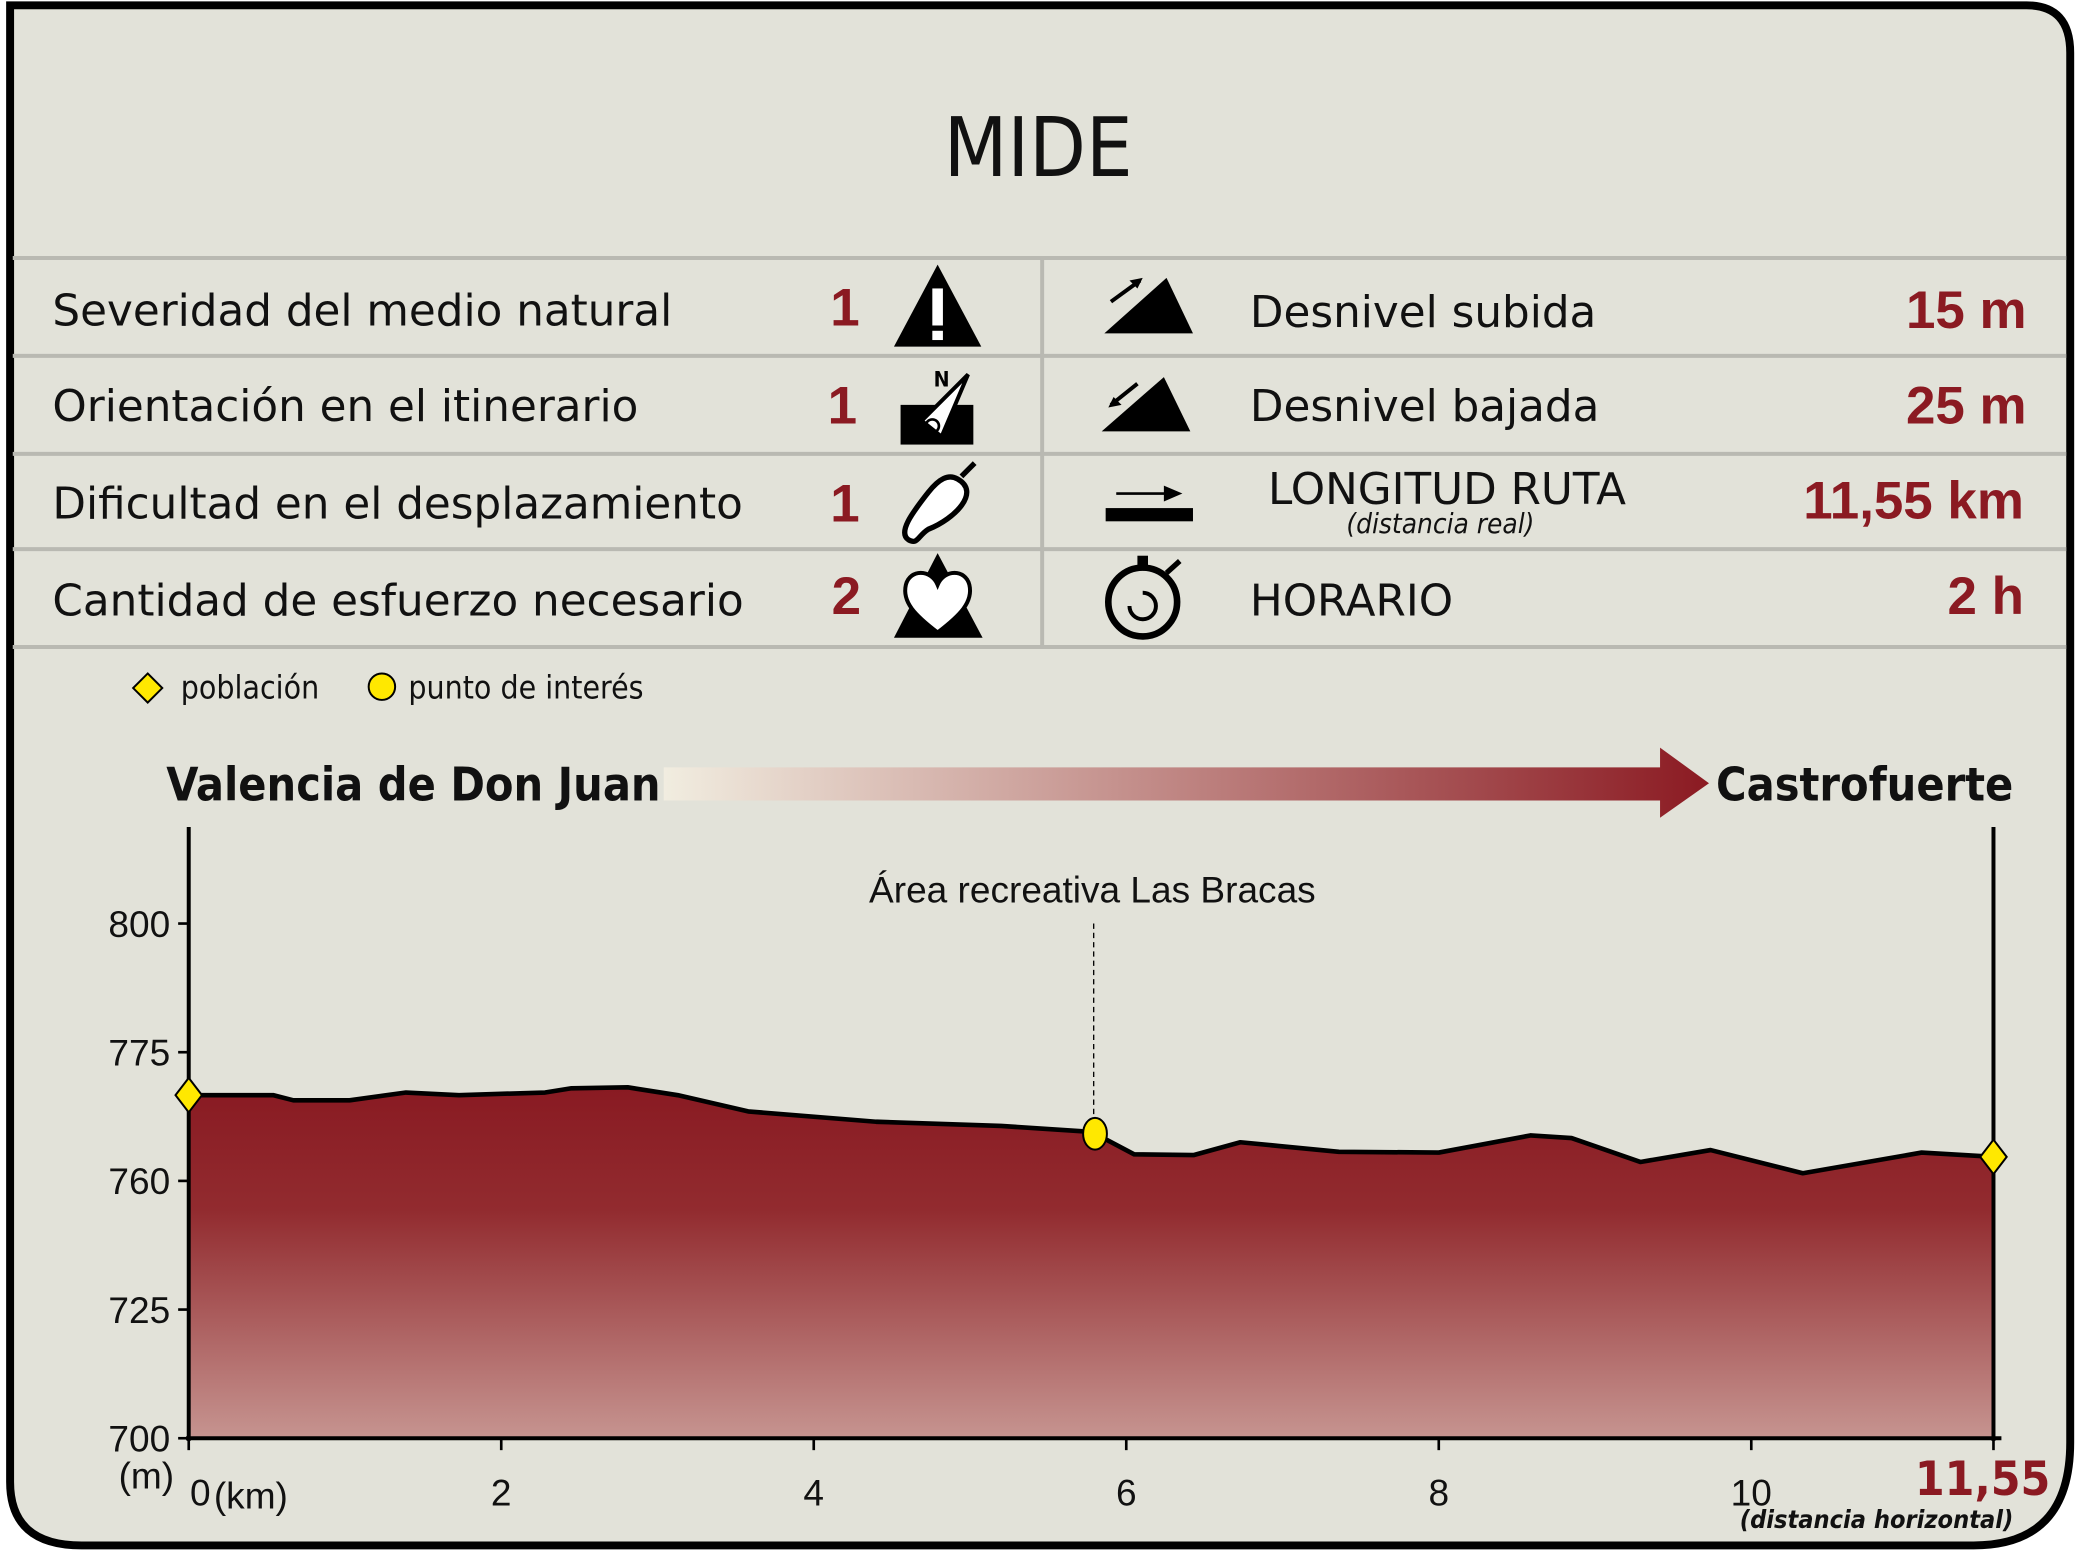  I want to click on mide-row-dificultad: Dificultad en el desplazamiento 1, so click(514, 502).